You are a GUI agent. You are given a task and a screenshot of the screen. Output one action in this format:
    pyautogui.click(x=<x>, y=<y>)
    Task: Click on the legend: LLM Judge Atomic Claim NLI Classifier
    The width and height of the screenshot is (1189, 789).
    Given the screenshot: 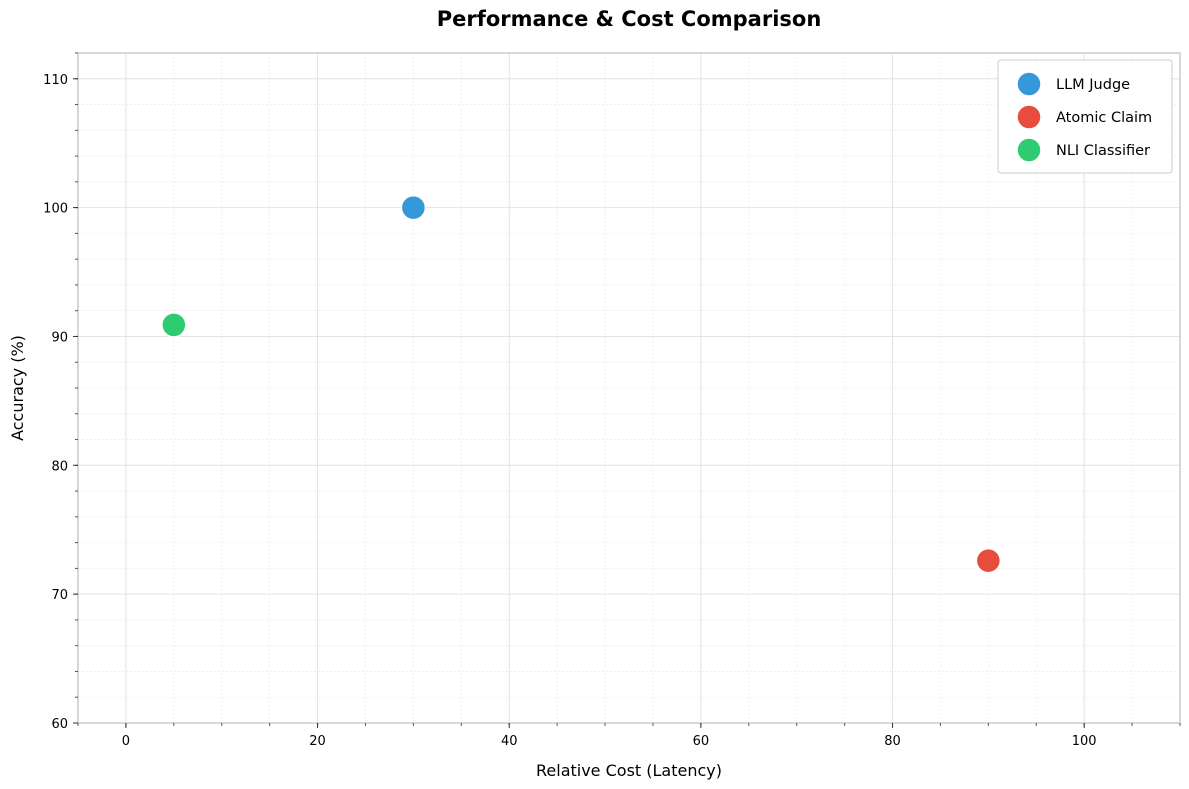 What is the action you would take?
    pyautogui.click(x=1085, y=116)
    